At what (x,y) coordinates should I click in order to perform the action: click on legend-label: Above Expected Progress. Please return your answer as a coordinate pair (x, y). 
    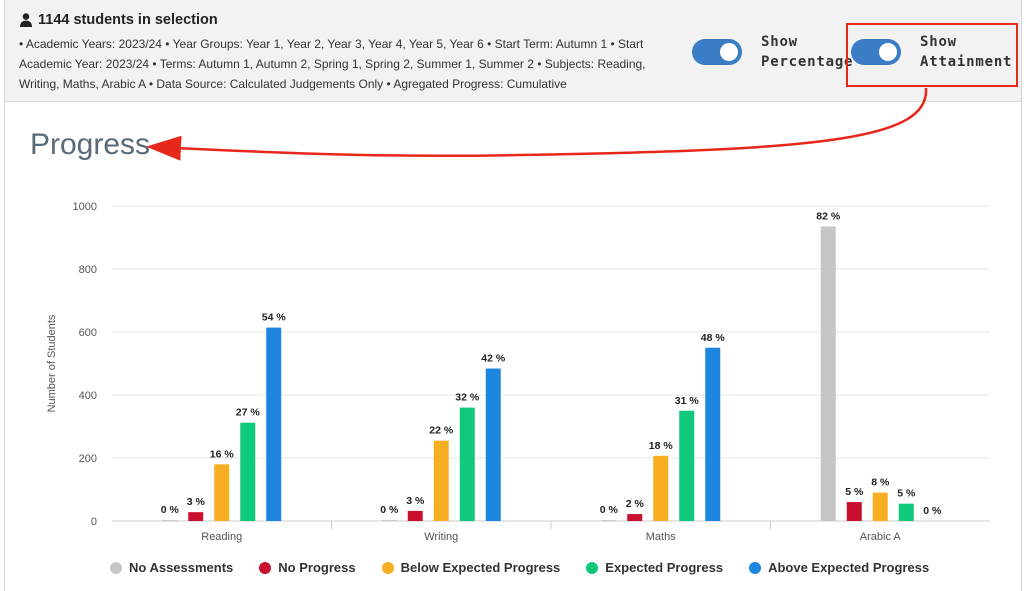
    Looking at the image, I should click on (849, 567).